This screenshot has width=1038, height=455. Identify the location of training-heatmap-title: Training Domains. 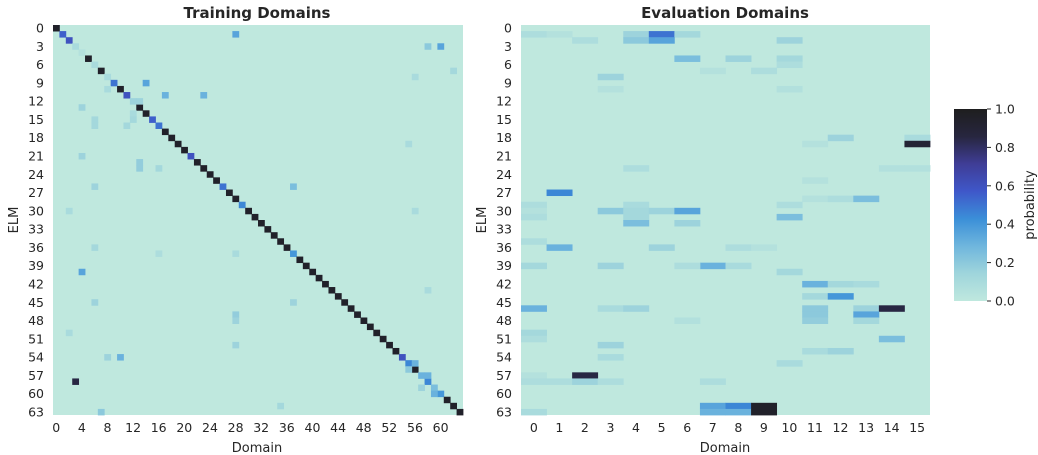
(257, 13).